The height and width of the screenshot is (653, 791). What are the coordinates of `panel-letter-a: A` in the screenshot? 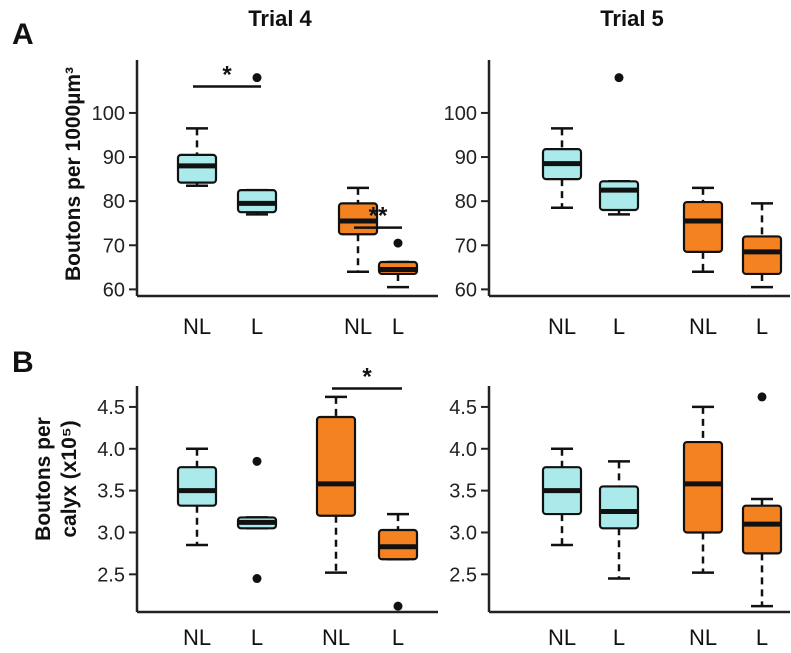 It's located at (23, 34).